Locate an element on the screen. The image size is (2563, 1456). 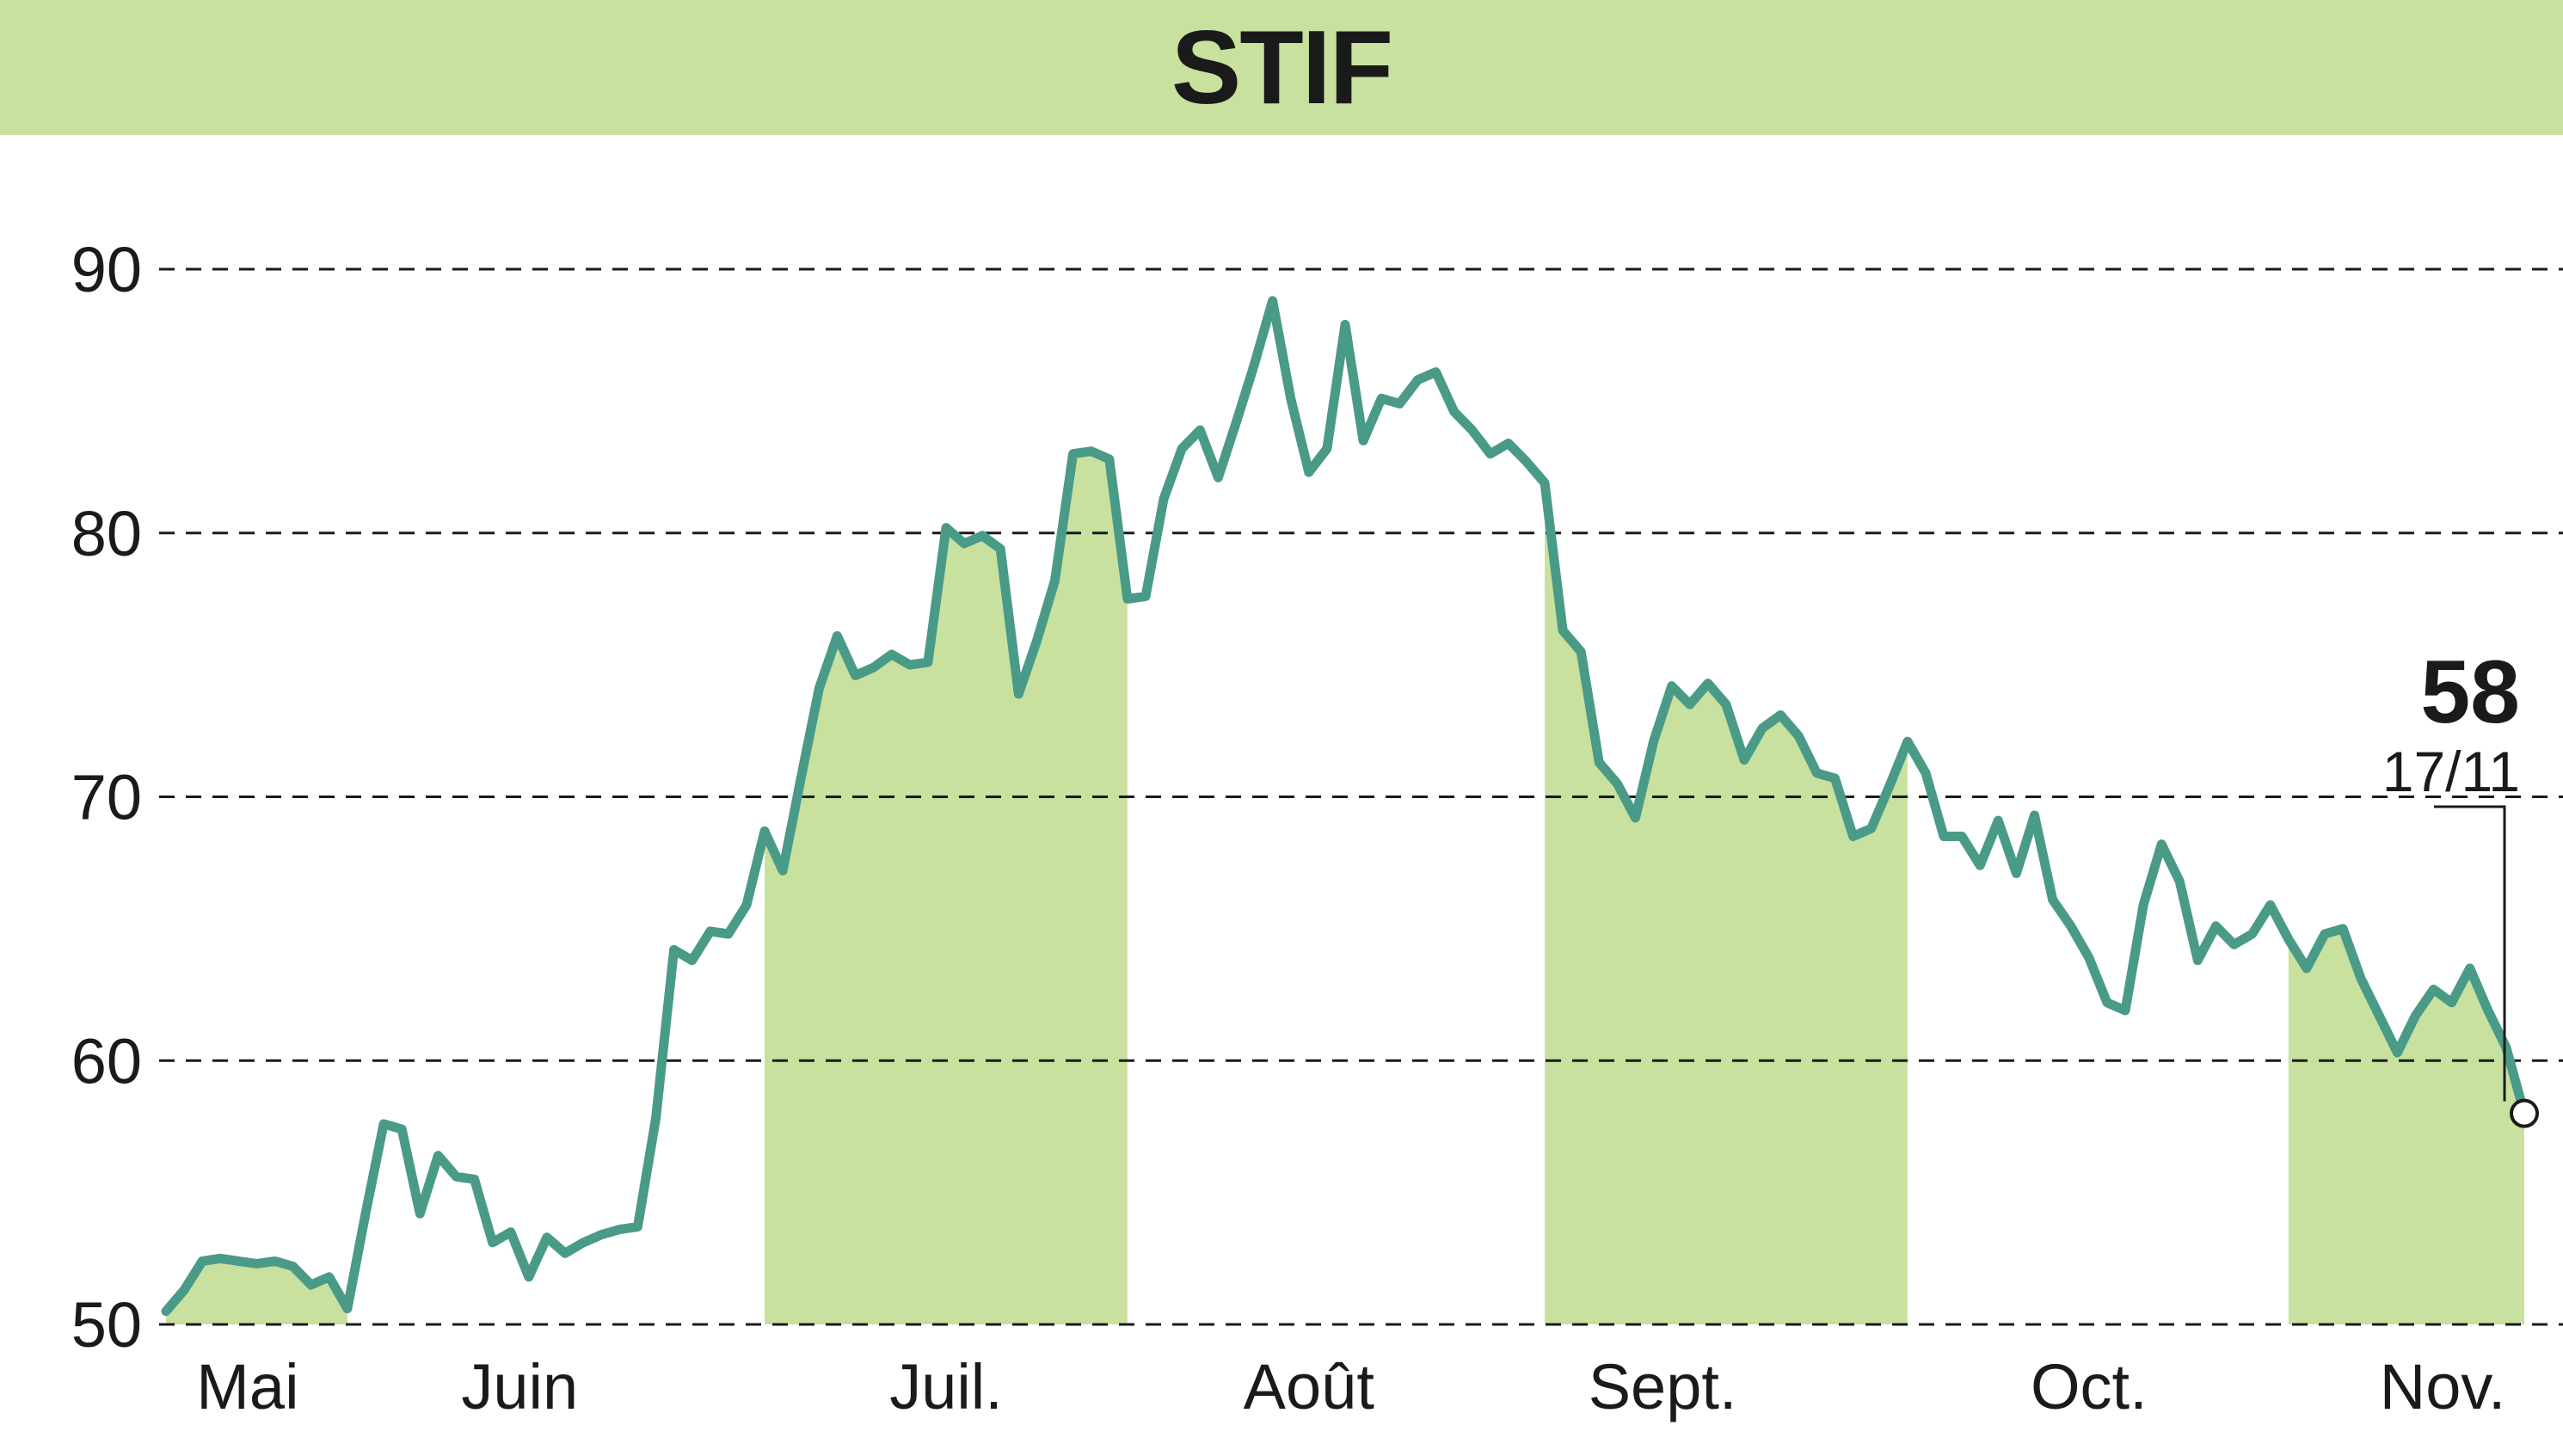
last-value-leader is located at coordinates (2470, 954).